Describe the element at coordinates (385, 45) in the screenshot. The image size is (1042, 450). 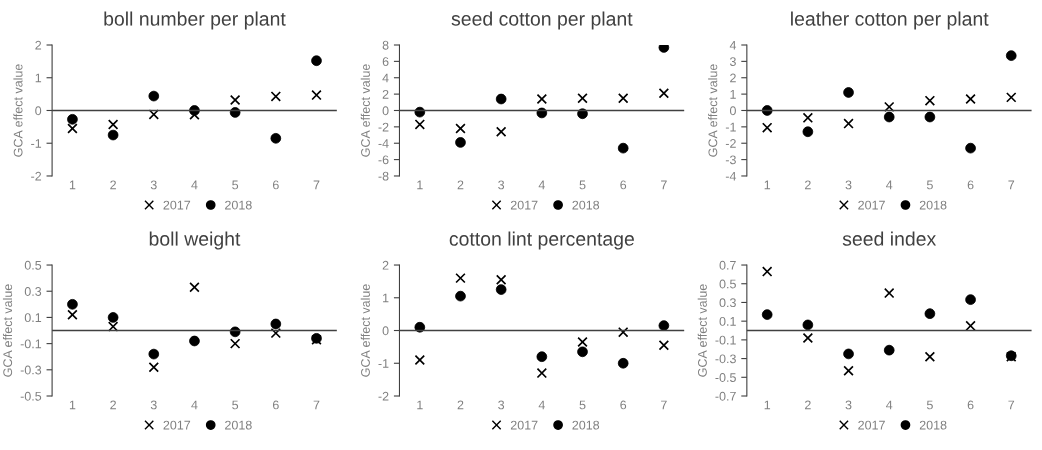
I see `y-tick-label: 8` at that location.